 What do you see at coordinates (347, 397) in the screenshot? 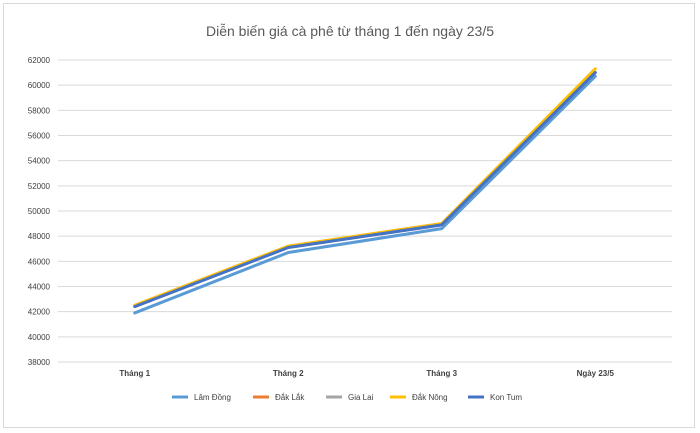
I see `legend: Lâm Đồng Đắk Lắk Gia Lai Đắk Nông Kon Tum` at bounding box center [347, 397].